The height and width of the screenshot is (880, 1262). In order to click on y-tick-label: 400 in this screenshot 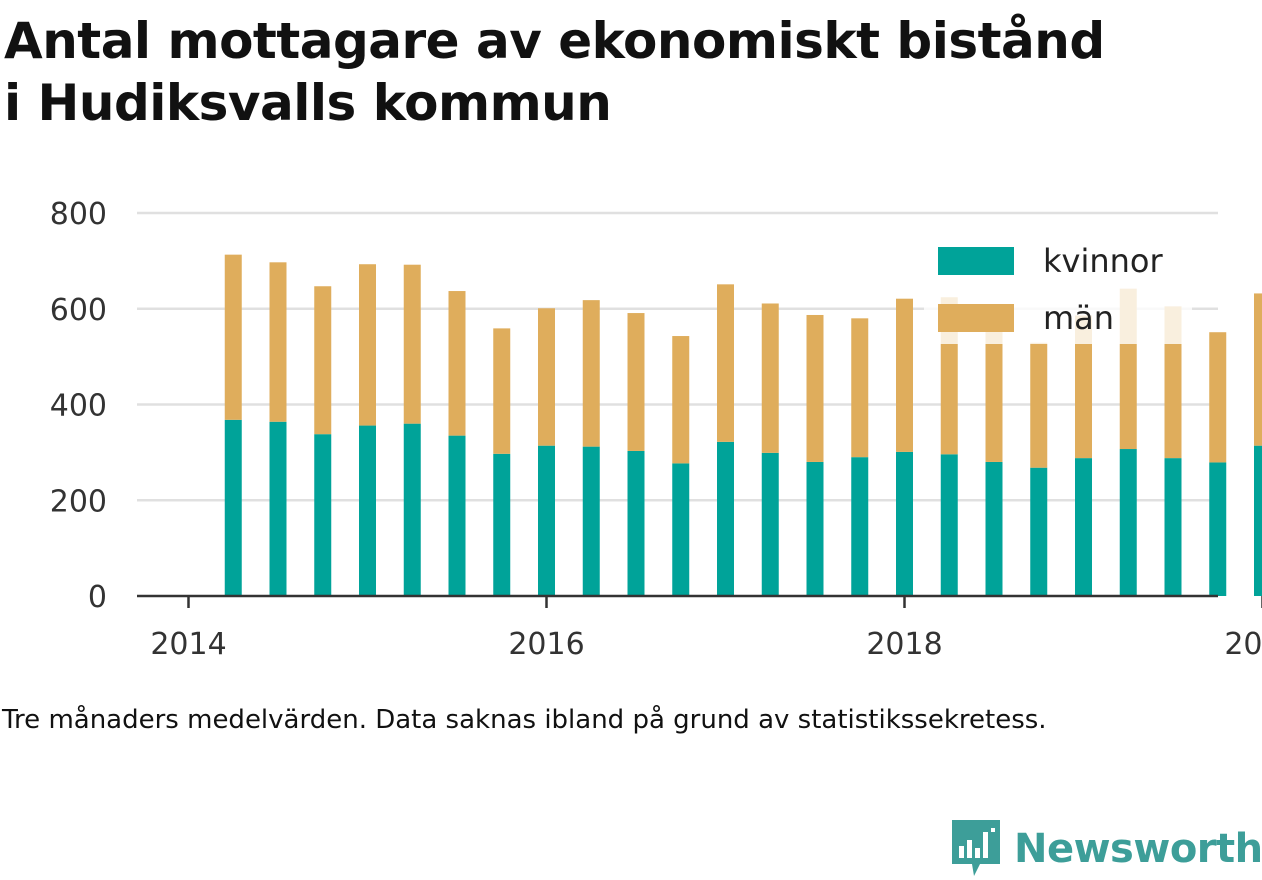, I will do `click(78, 406)`.